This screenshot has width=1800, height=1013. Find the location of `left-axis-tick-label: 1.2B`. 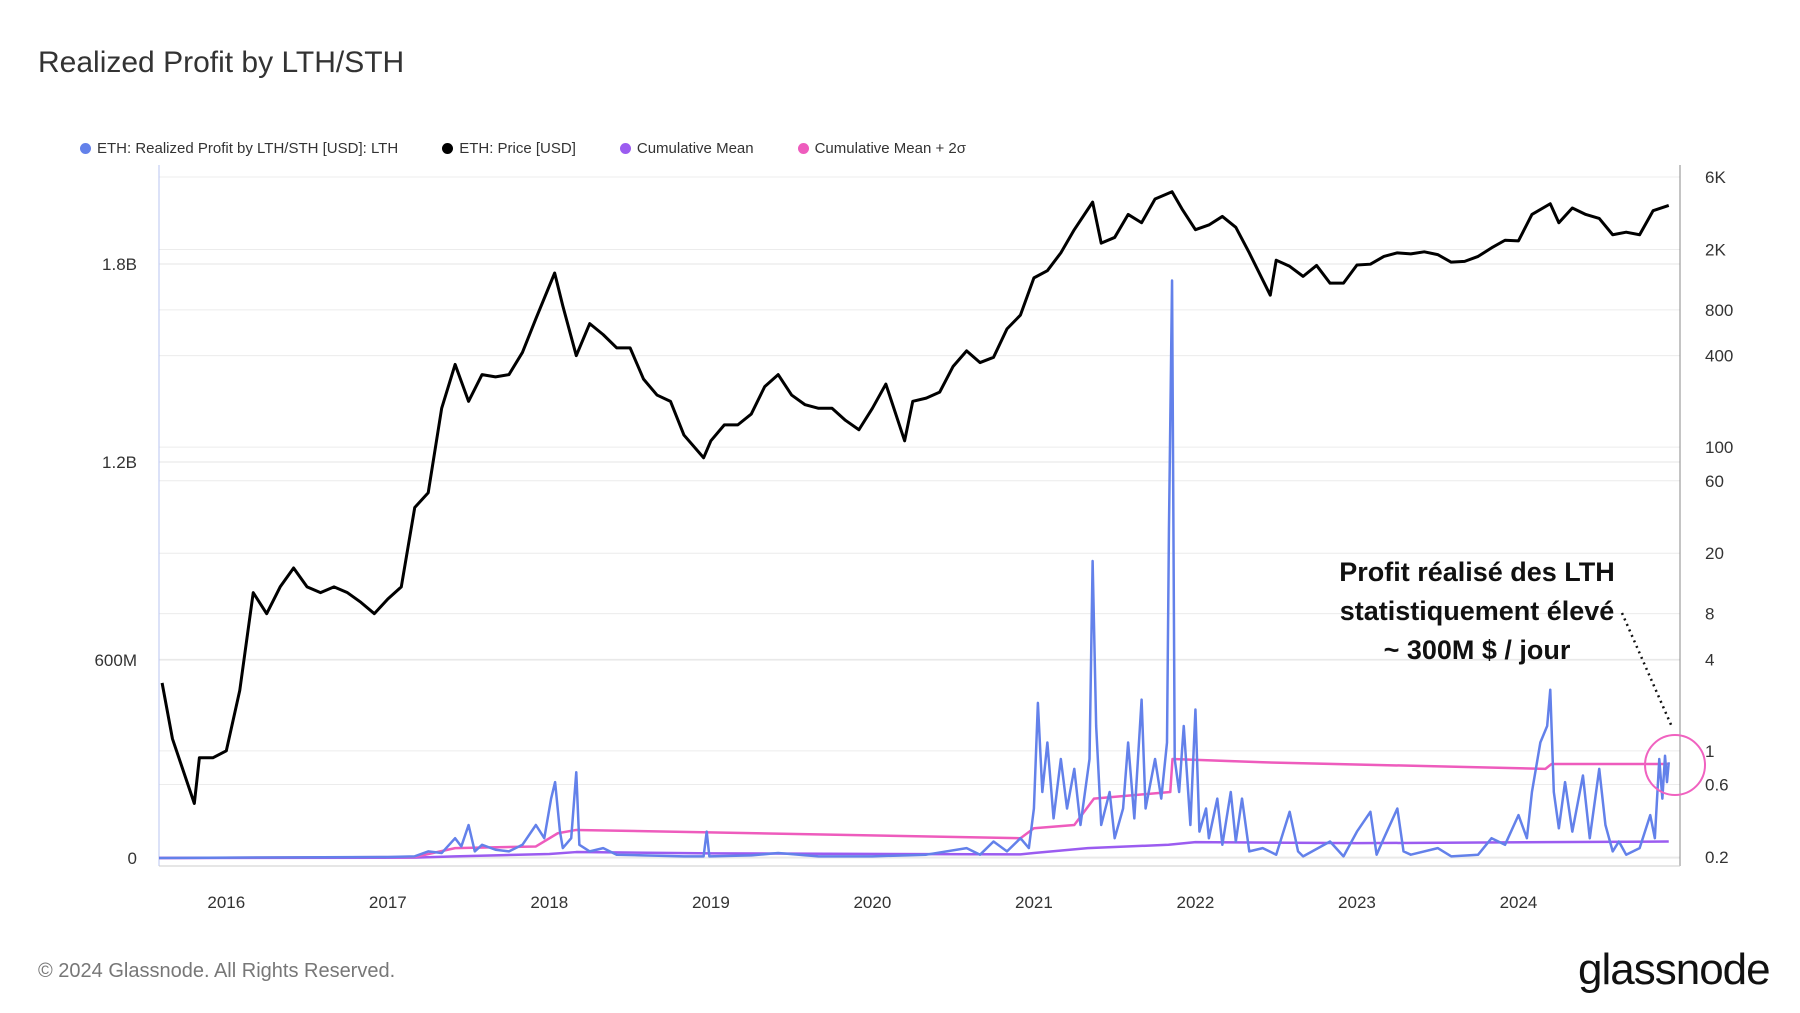

left-axis-tick-label: 1.2B is located at coordinates (119, 462).